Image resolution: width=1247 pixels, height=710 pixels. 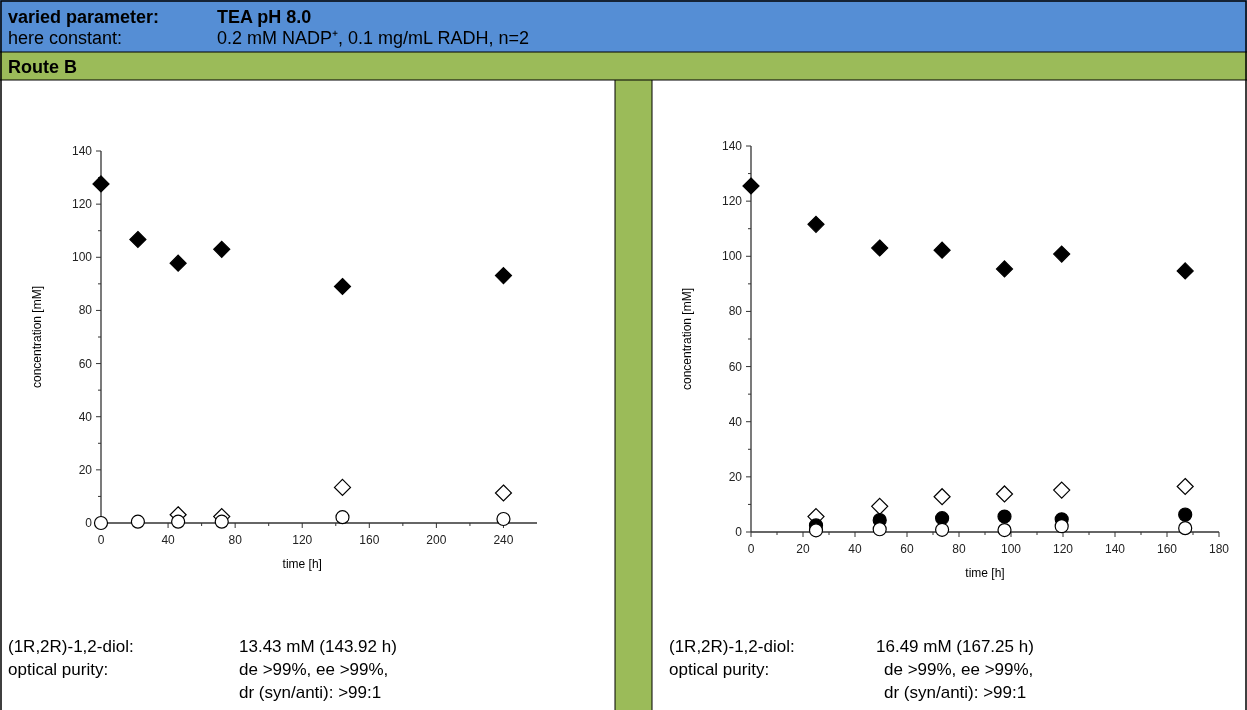 I want to click on x-tick-label: 60, so click(x=907, y=549).